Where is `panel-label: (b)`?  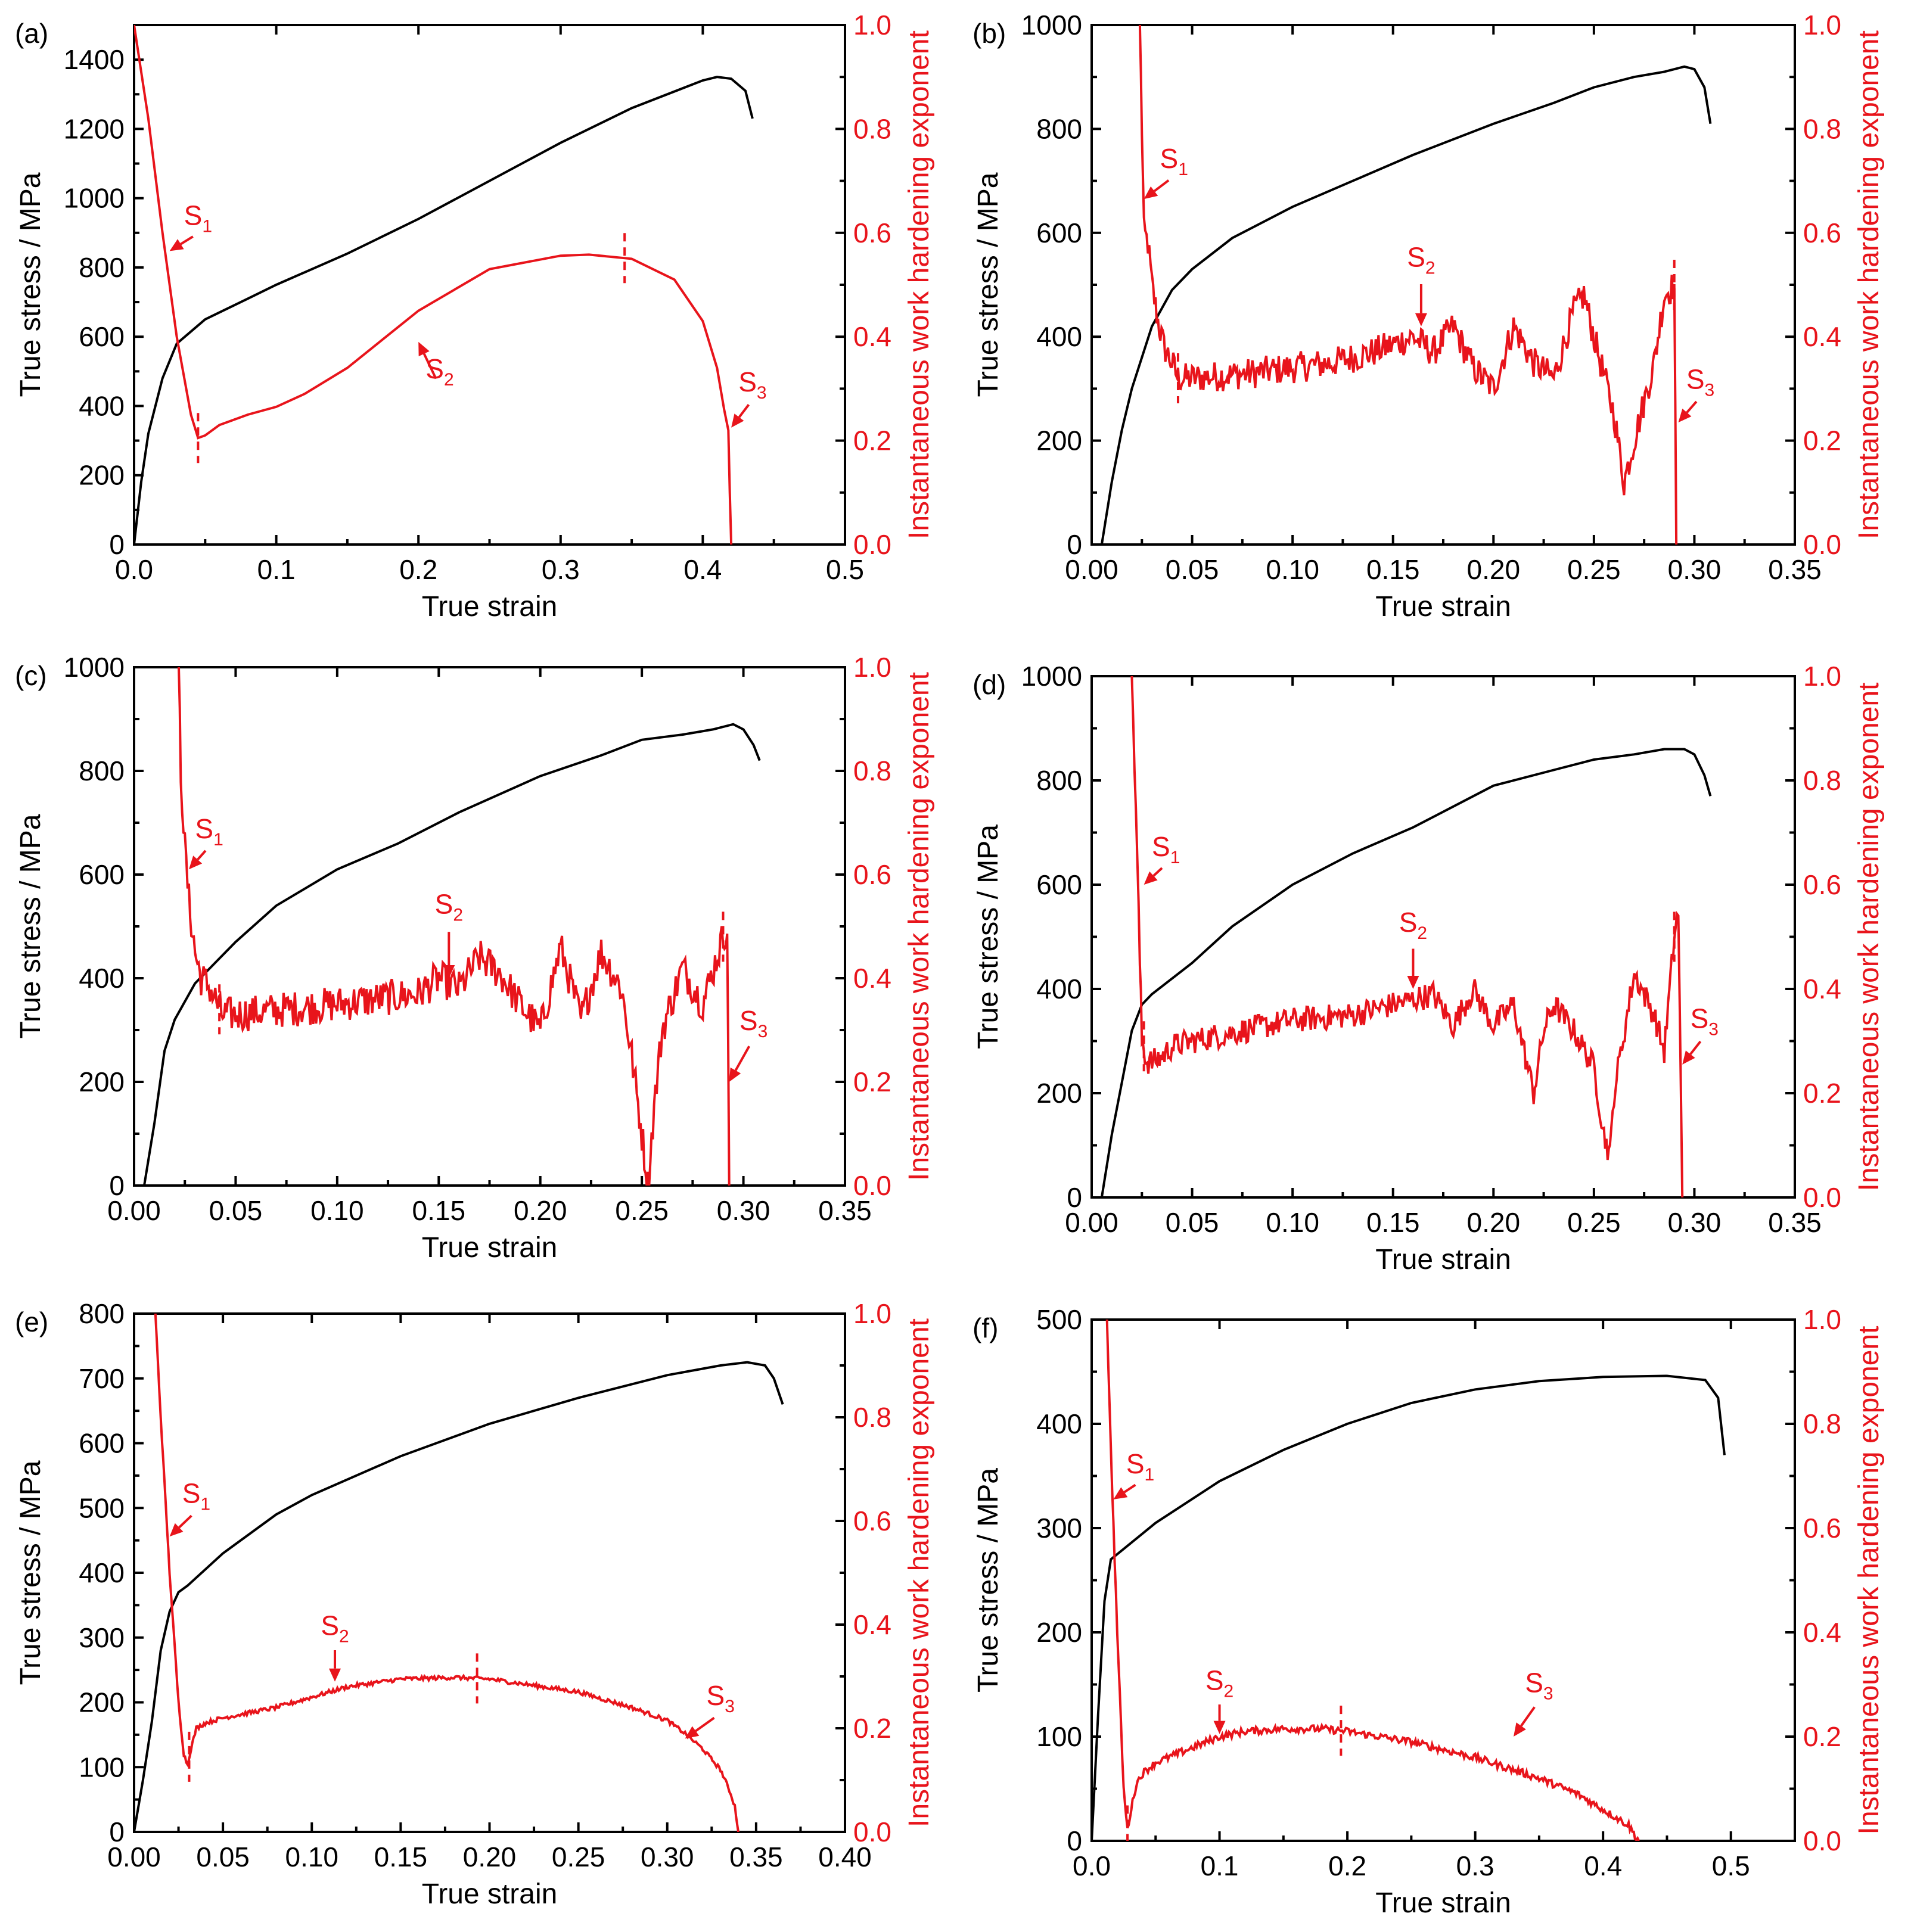
panel-label: (b) is located at coordinates (989, 33).